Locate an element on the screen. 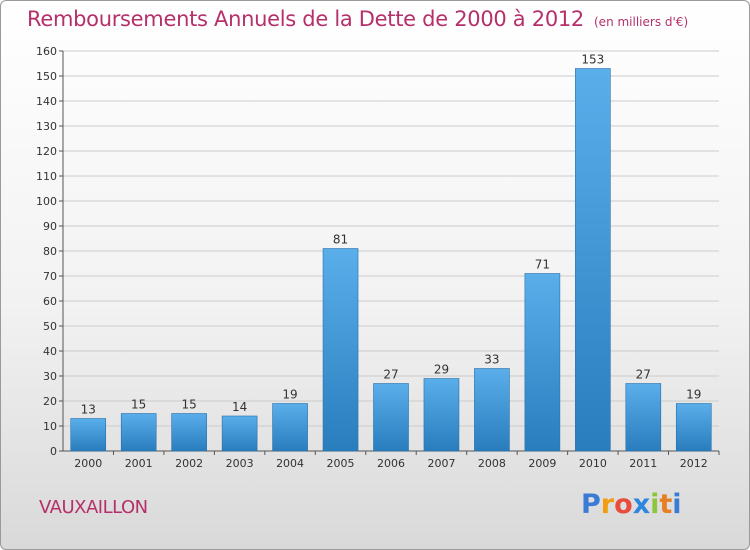  proxiti-logo: Proxiti is located at coordinates (631, 504).